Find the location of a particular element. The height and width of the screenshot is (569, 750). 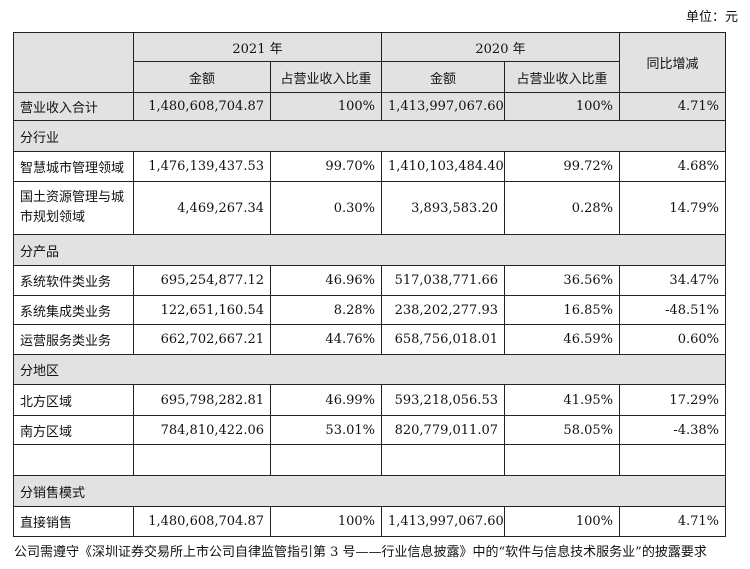

ratio-2021: 99.70% is located at coordinates (326, 166).